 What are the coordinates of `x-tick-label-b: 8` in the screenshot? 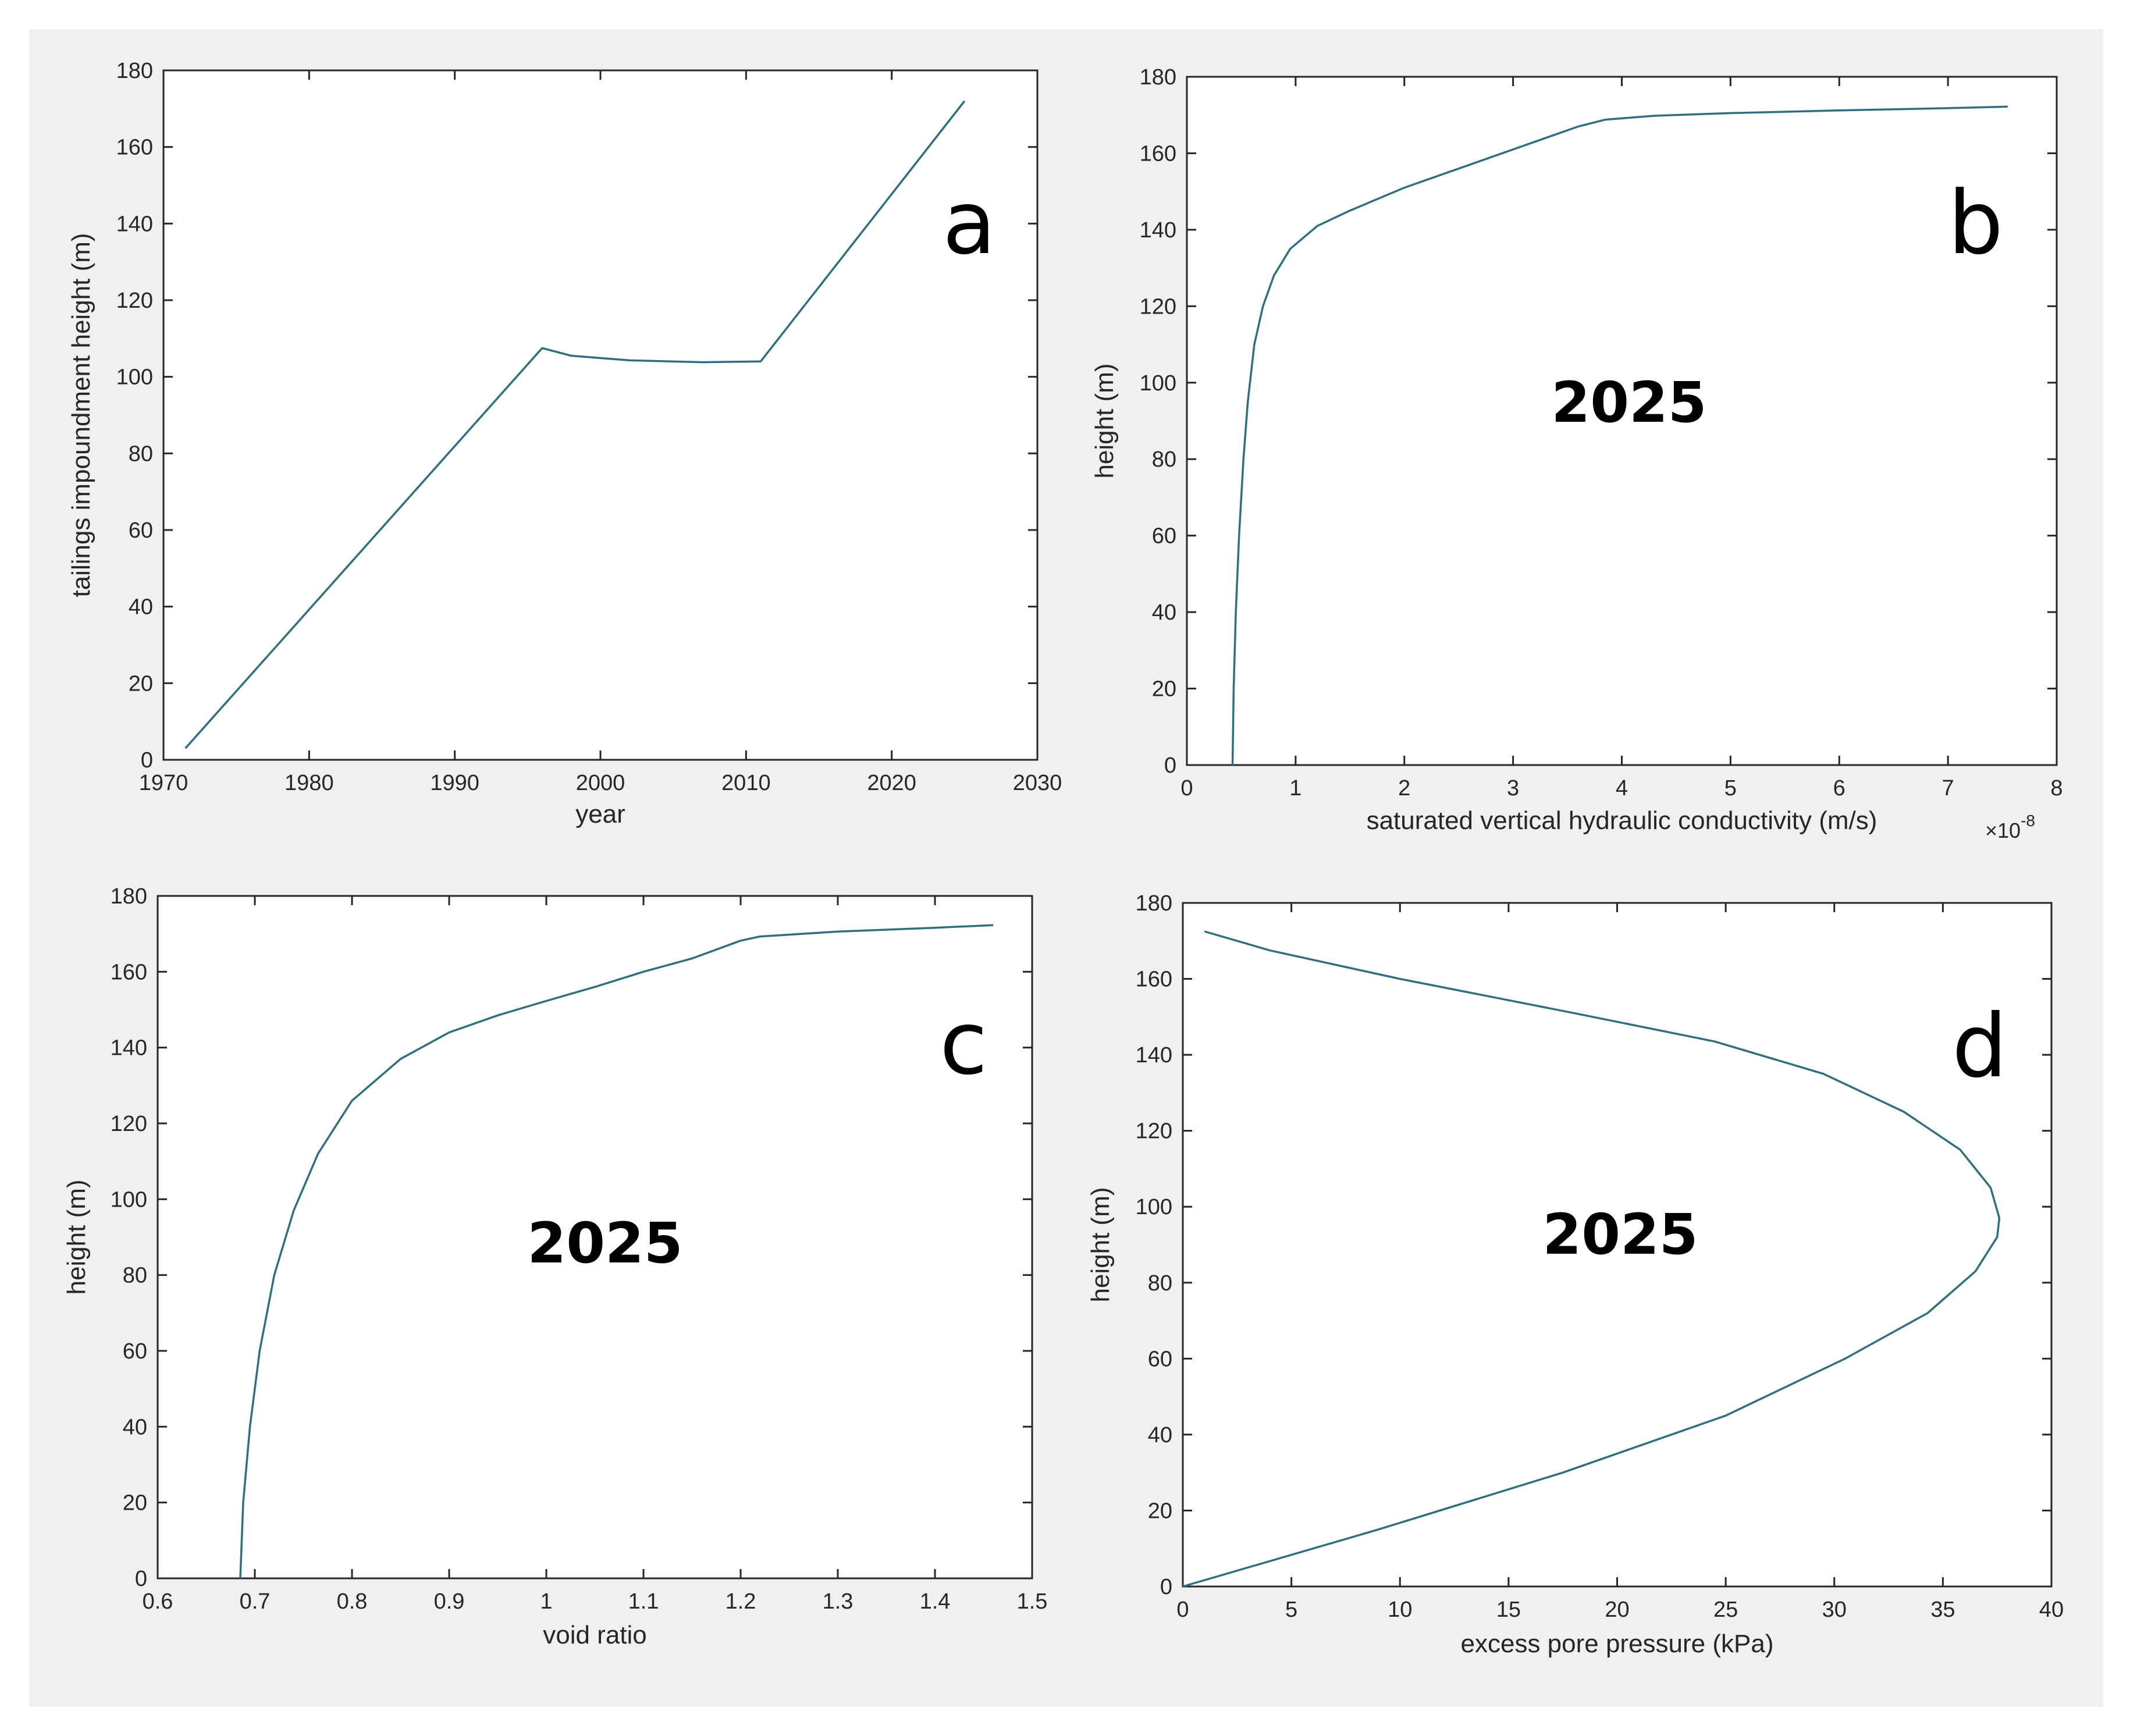 It's located at (2056, 789).